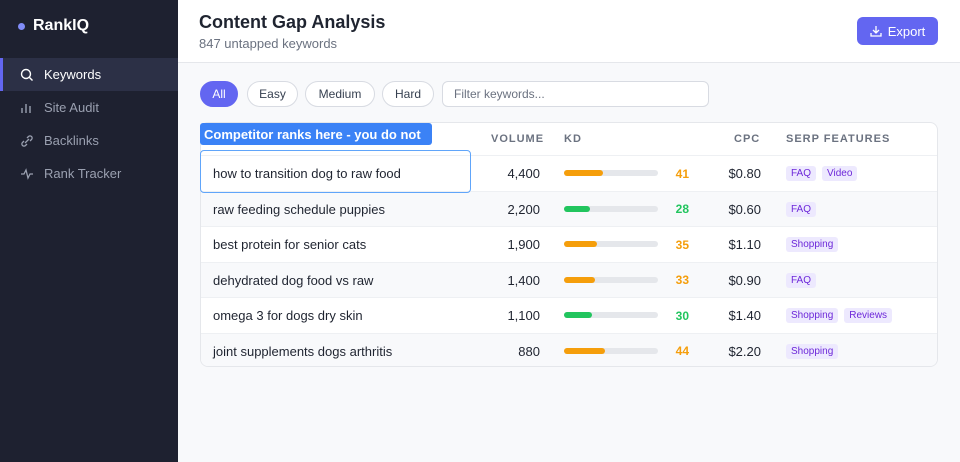  I want to click on row-highlight, so click(335, 171).